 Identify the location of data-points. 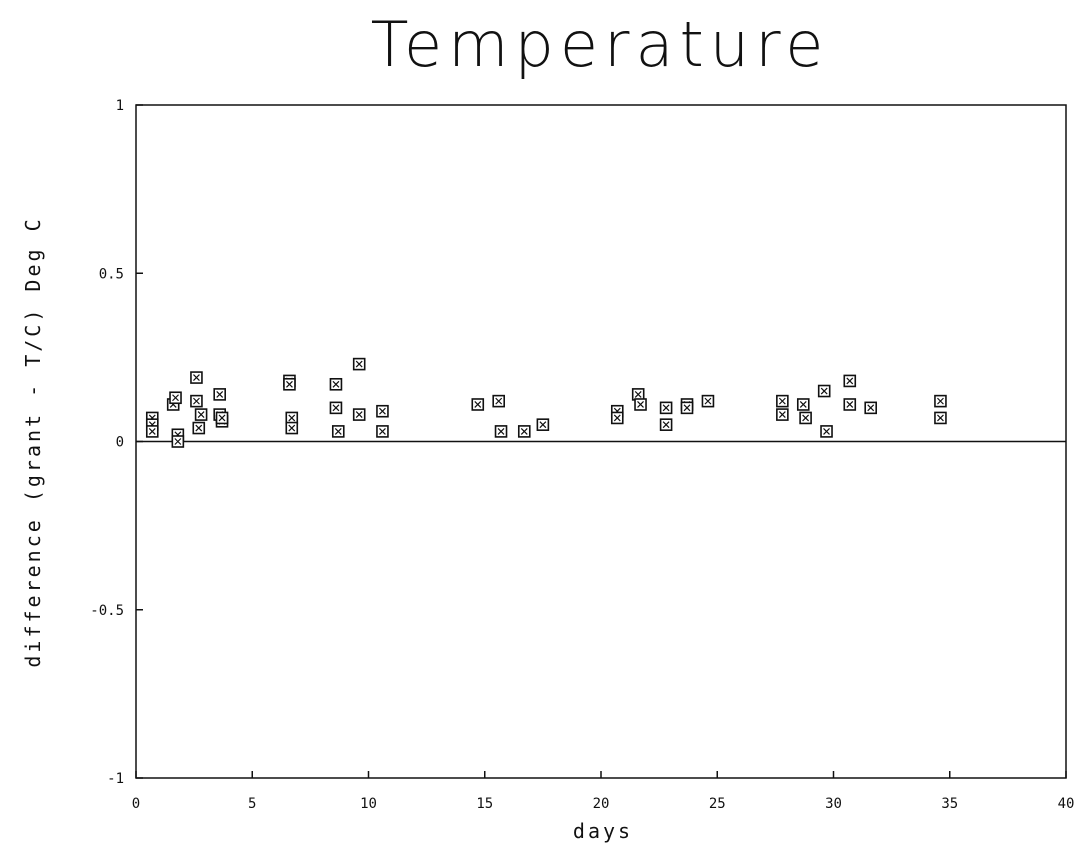
(546, 402).